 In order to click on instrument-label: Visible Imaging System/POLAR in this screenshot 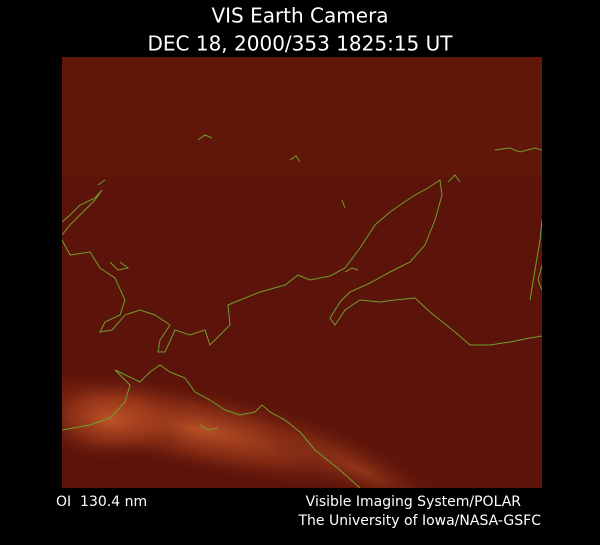, I will do `click(414, 502)`.